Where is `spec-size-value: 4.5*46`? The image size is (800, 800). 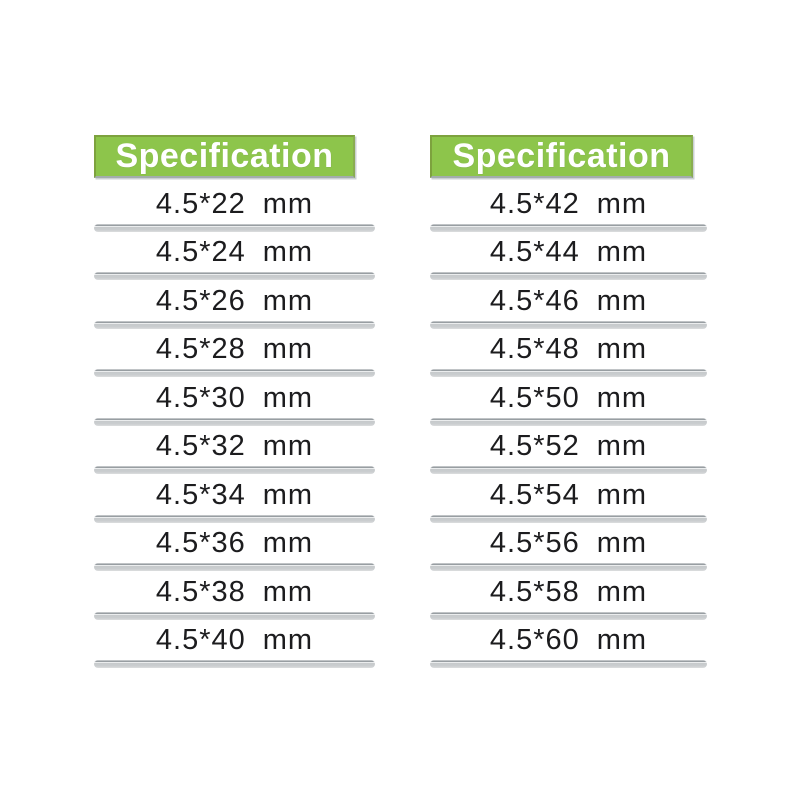 spec-size-value: 4.5*46 is located at coordinates (534, 300).